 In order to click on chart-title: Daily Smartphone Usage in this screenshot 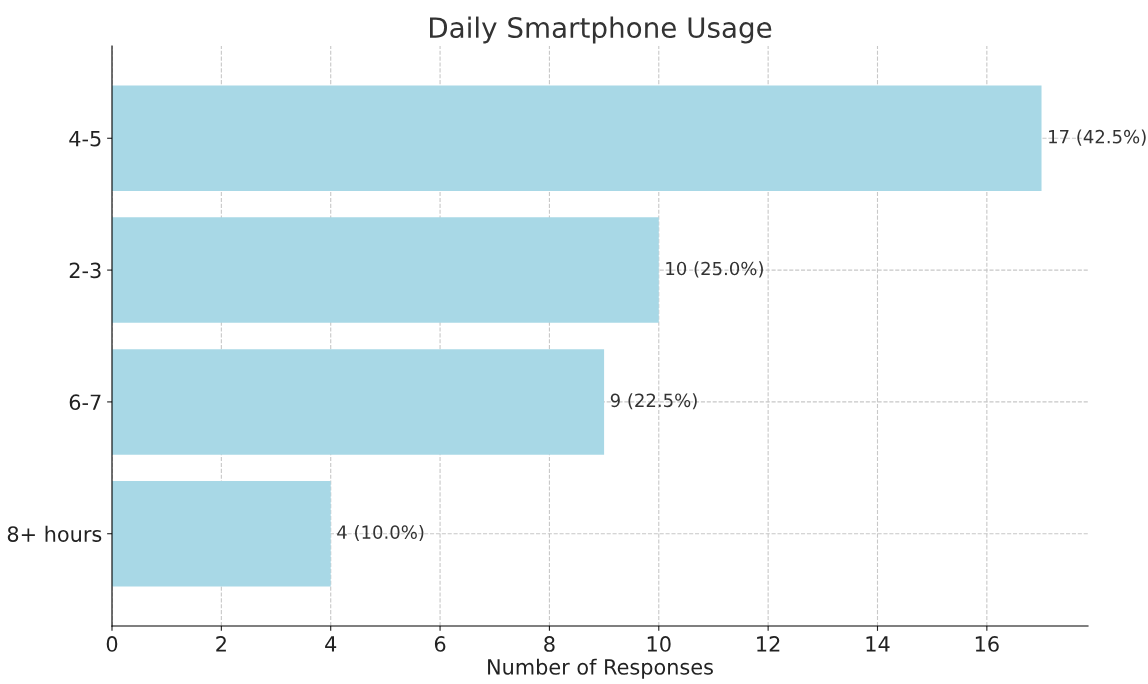, I will do `click(601, 30)`.